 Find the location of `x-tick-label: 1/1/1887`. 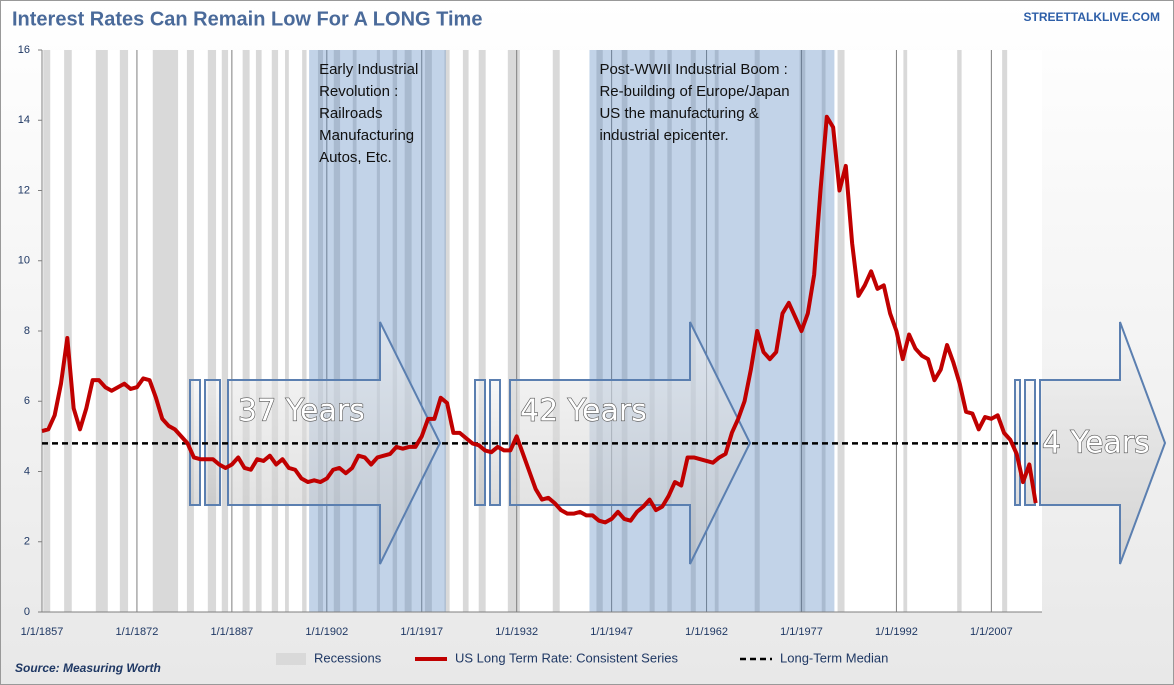

x-tick-label: 1/1/1887 is located at coordinates (231, 632).